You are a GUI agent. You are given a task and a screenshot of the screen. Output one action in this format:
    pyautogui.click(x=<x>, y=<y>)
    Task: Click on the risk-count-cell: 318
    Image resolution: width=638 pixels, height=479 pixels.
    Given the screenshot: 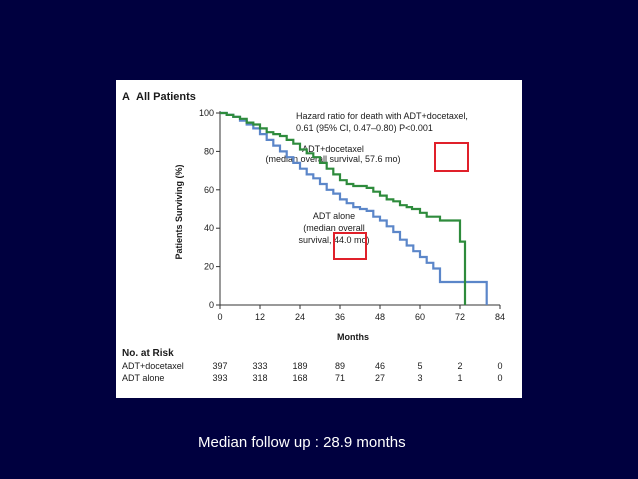 What is the action you would take?
    pyautogui.click(x=259, y=378)
    